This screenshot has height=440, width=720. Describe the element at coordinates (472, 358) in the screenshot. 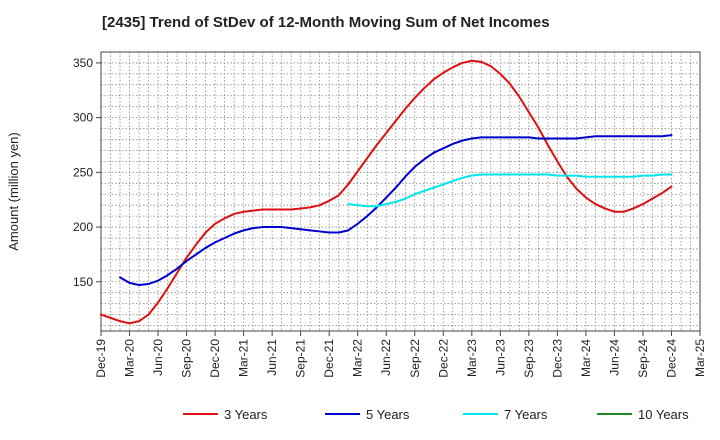

I see `x-tick-label: Mar-23` at that location.